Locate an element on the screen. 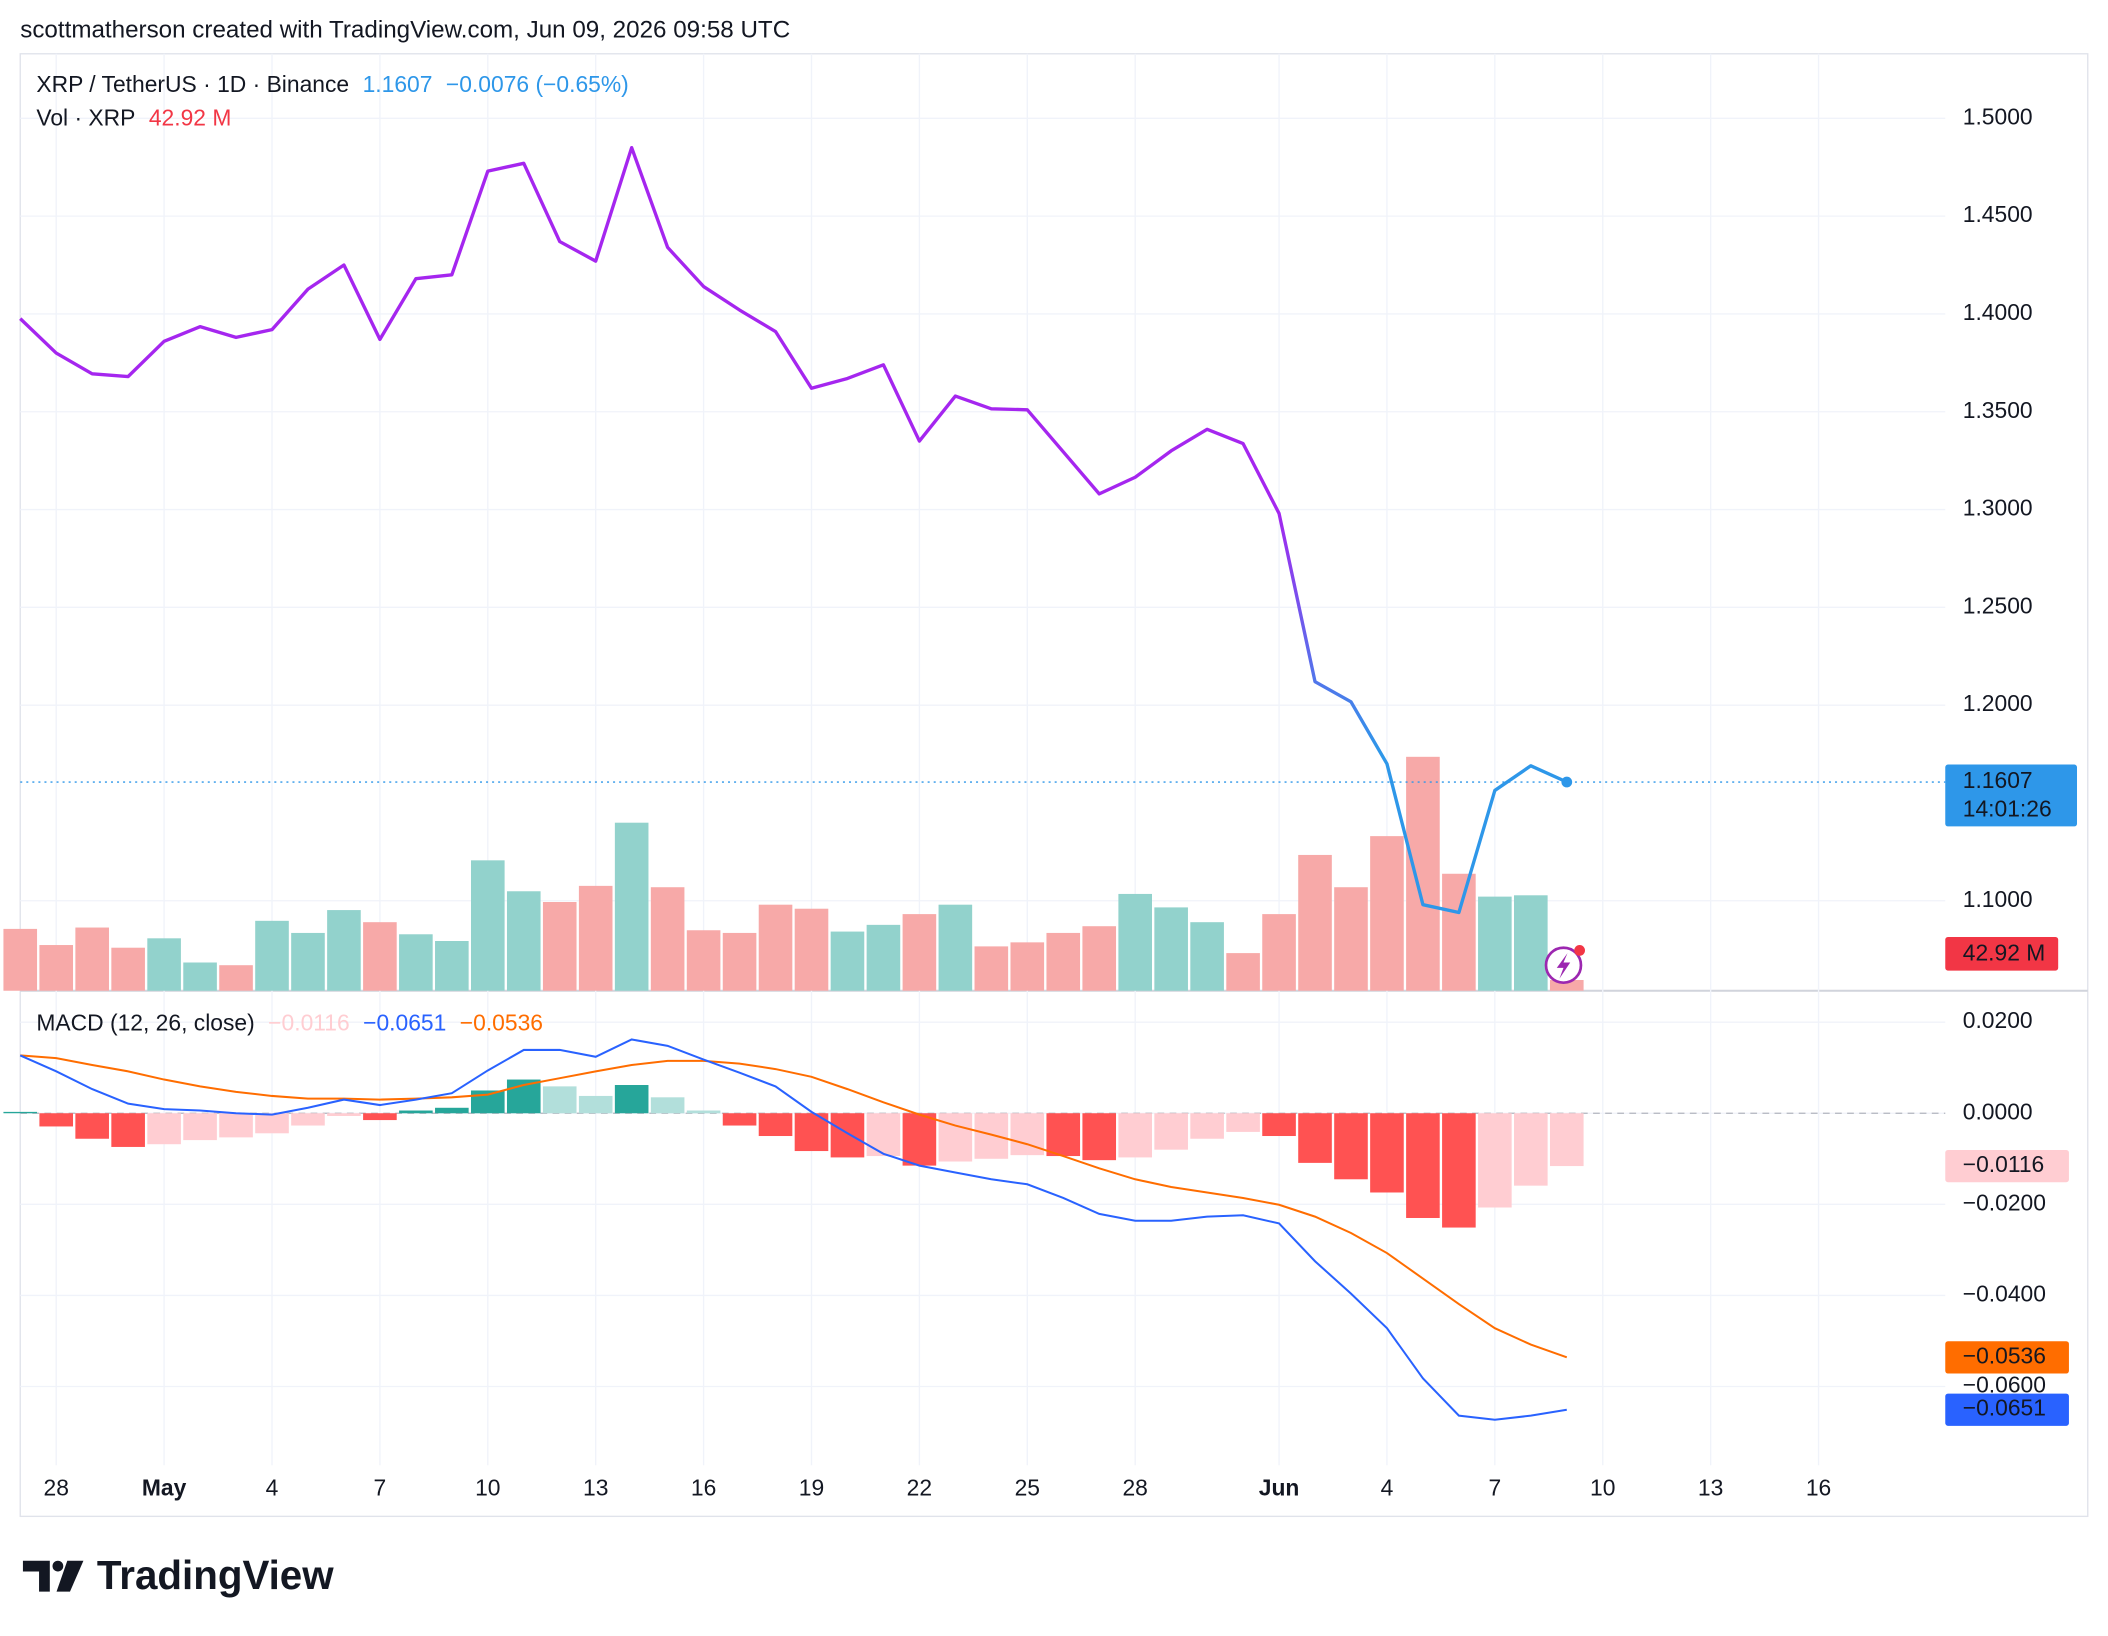  macd-y-tick-label: −0.0200 is located at coordinates (2004, 1202).